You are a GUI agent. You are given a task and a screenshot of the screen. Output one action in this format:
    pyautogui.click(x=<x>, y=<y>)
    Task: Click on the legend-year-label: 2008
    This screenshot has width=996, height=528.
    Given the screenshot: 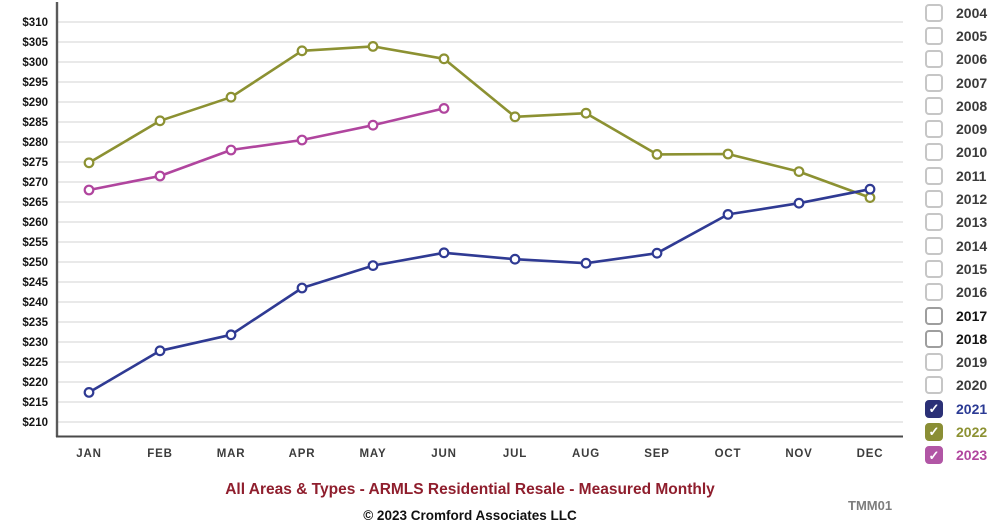 What is the action you would take?
    pyautogui.click(x=972, y=105)
    